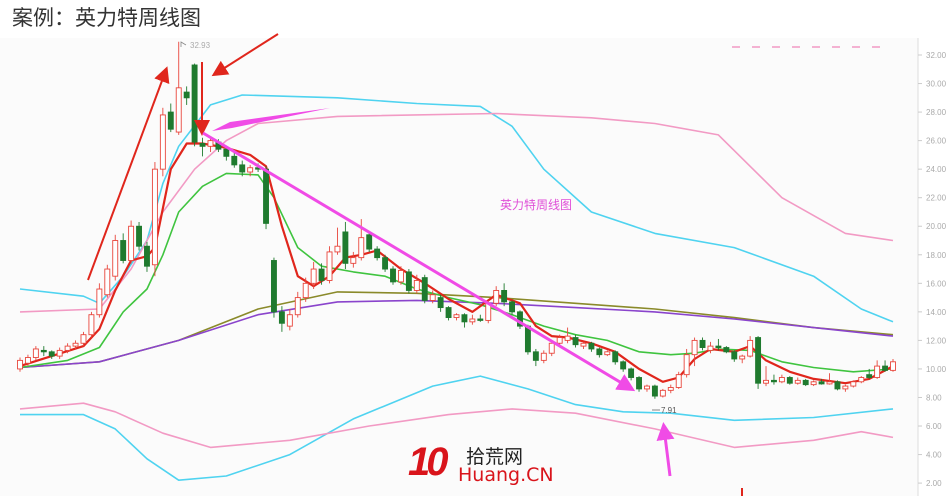 This screenshot has width=952, height=496. Describe the element at coordinates (128, 173) in the screenshot. I see `uptrend-arrow` at that location.